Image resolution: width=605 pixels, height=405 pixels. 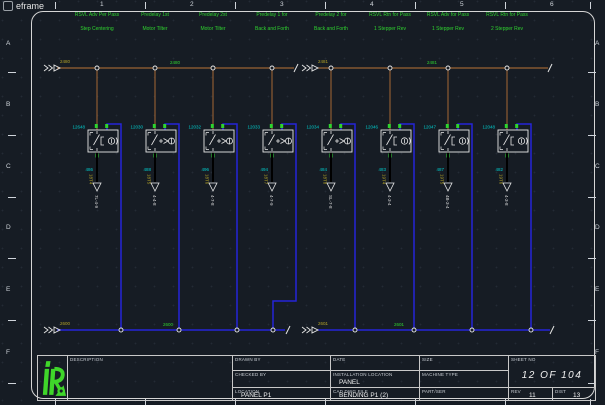 I want to click on window-titlebar: eframe, so click(x=23, y=5).